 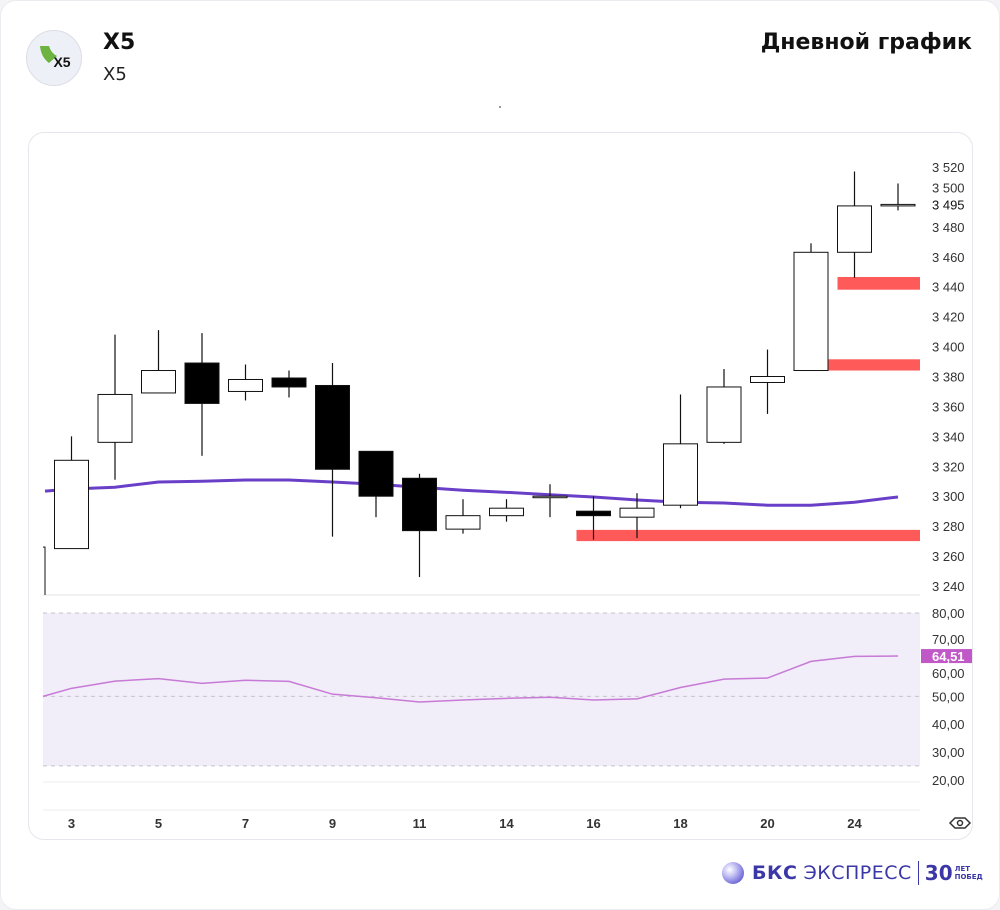 What do you see at coordinates (115, 74) in the screenshot?
I see `company-name: X5` at bounding box center [115, 74].